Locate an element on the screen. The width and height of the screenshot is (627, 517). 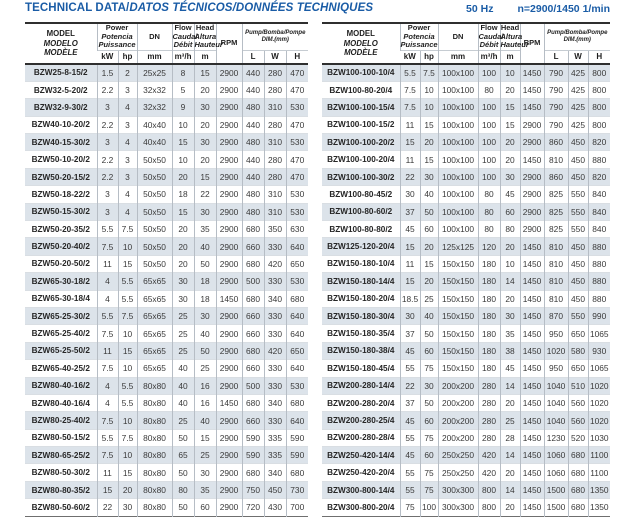
model-cell: BZW65-25-50/2 is located at coordinates (61, 350).